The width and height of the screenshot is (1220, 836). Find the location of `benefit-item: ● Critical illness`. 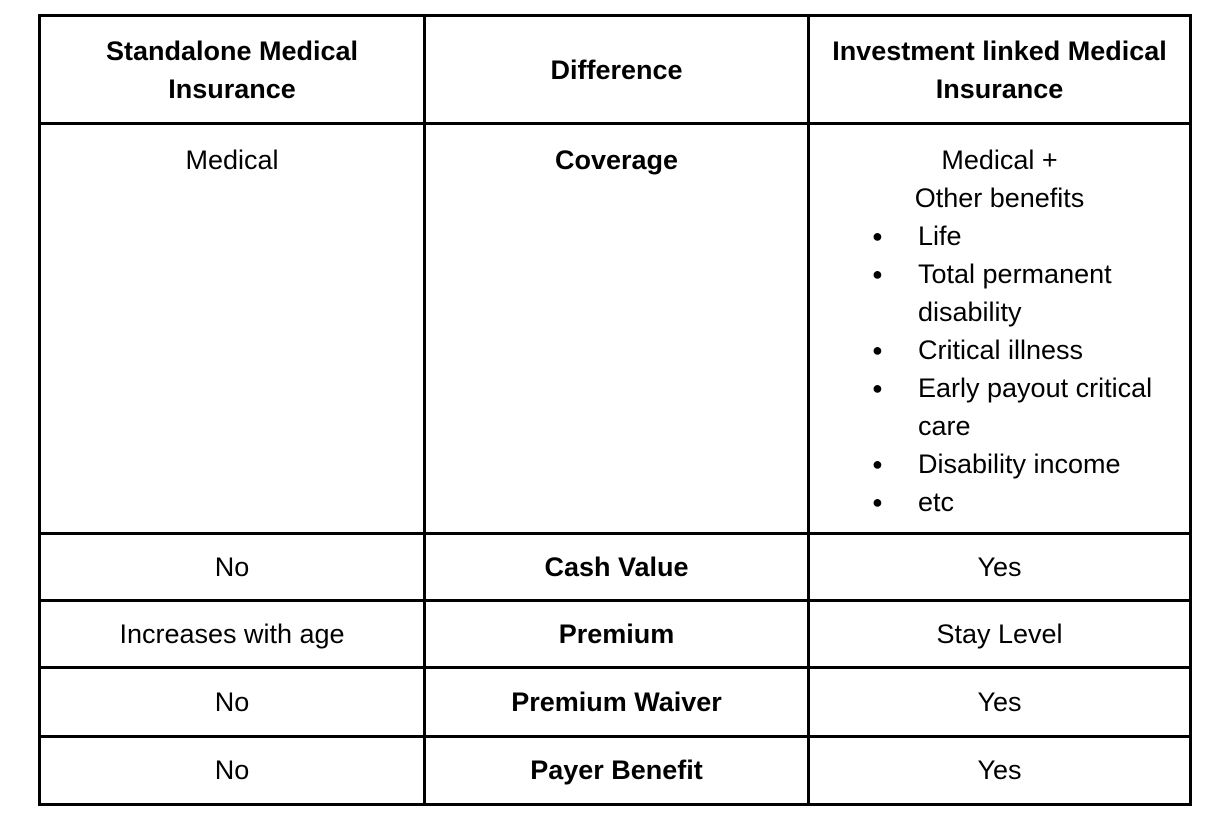

benefit-item: ● Critical illness is located at coordinates (1026, 350).